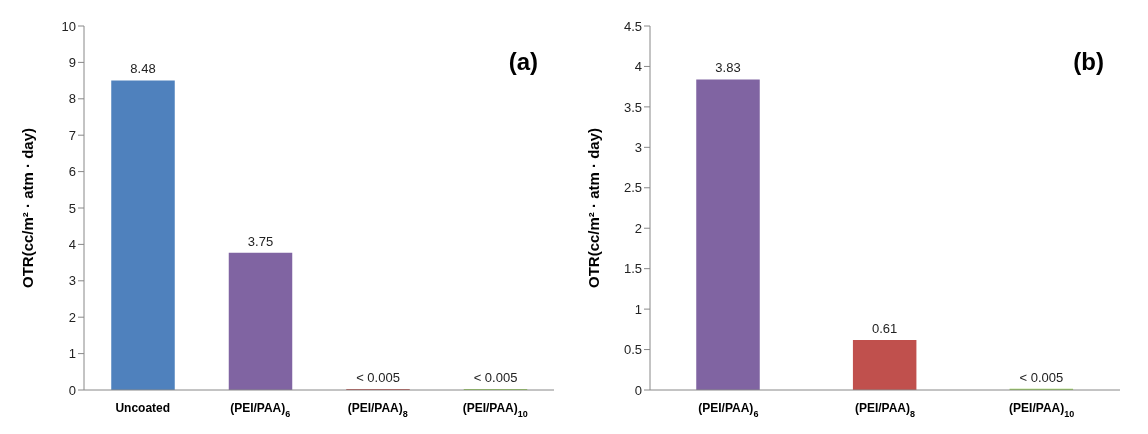  I want to click on y-tick-label: 3.5, so click(632, 107).